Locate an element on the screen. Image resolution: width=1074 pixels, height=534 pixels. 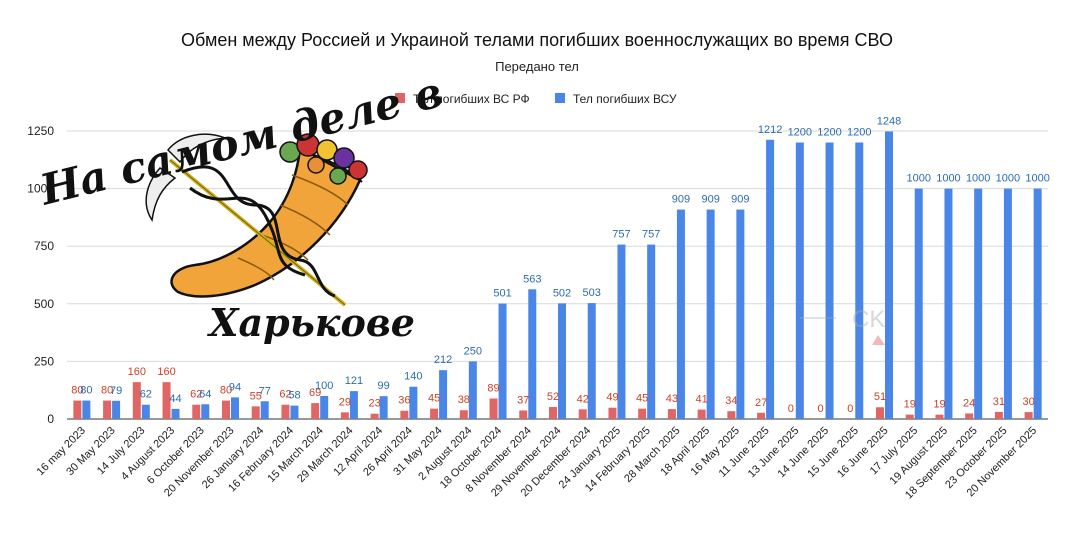
data-label-ua: 100 is located at coordinates (324, 386).